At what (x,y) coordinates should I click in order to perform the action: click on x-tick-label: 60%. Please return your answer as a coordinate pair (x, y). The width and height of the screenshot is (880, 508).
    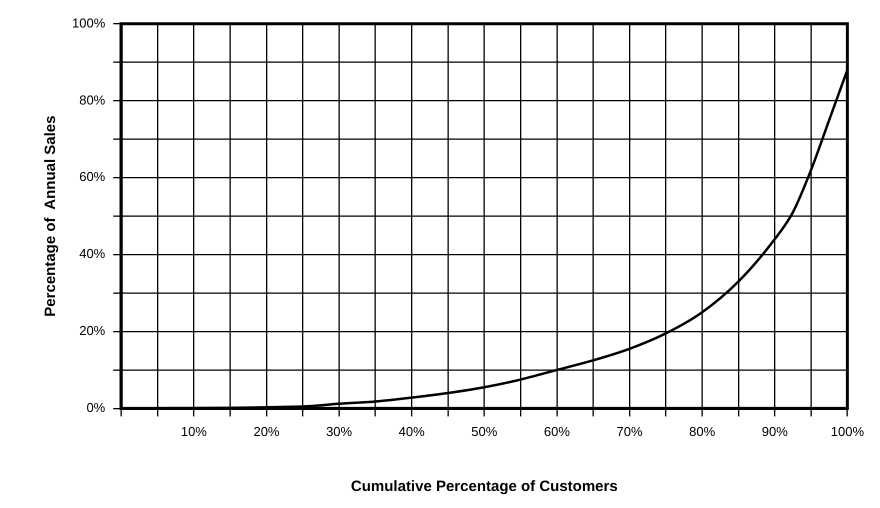
    Looking at the image, I should click on (557, 431).